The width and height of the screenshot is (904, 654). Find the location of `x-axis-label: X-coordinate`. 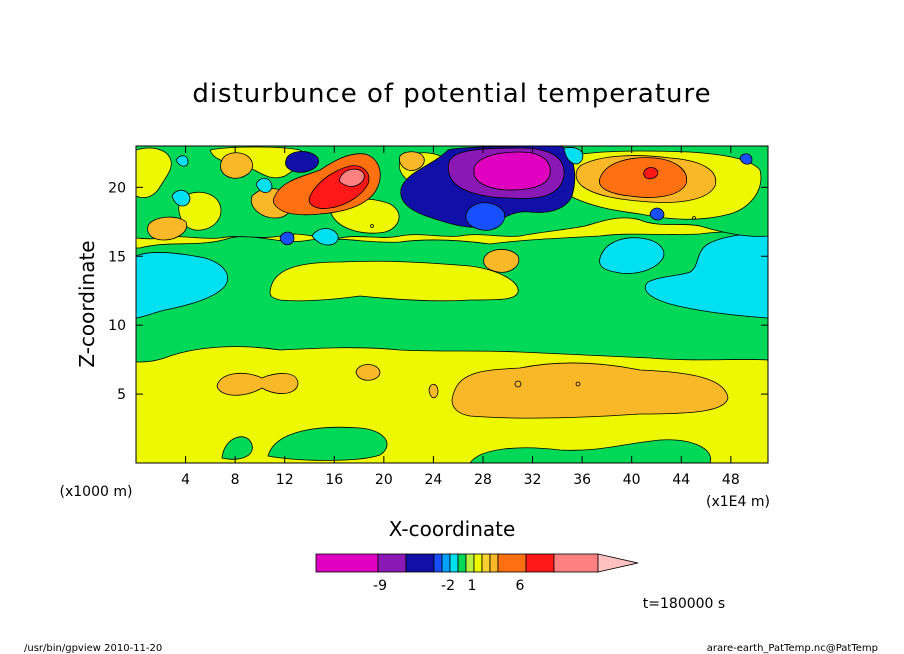

x-axis-label: X-coordinate is located at coordinates (452, 529).